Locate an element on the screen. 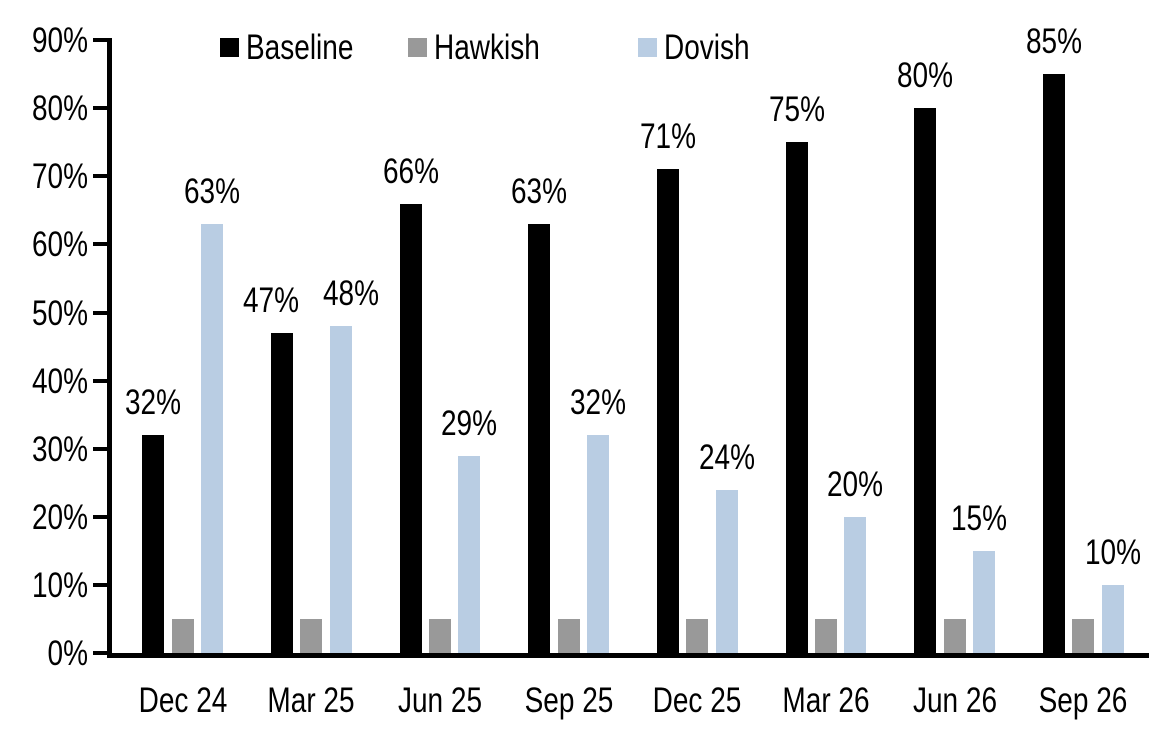 This screenshot has height=729, width=1152. legend-item-baseline: Baseline is located at coordinates (300, 47).